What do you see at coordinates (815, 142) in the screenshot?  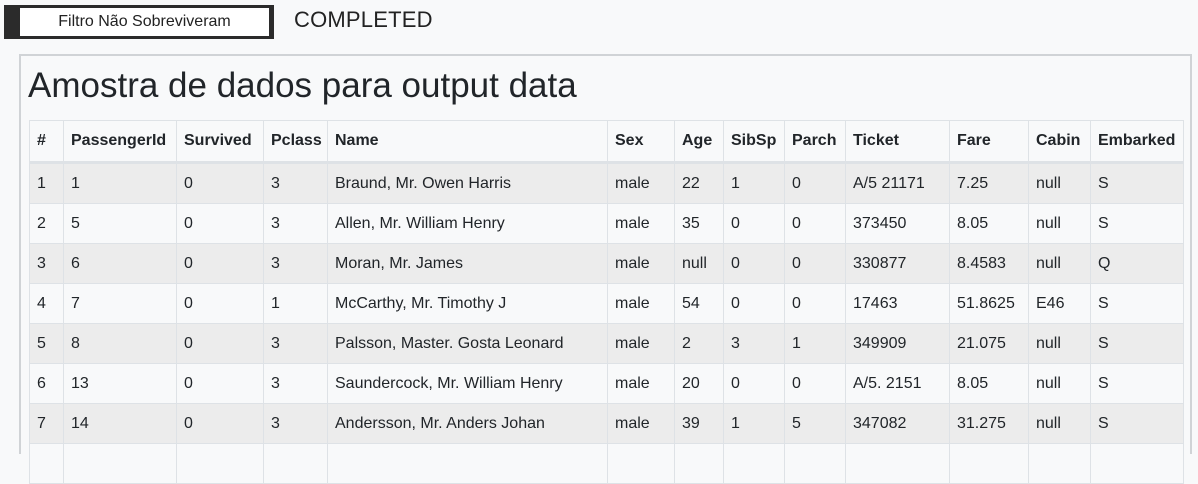 I see `column-header-parch: Parch` at bounding box center [815, 142].